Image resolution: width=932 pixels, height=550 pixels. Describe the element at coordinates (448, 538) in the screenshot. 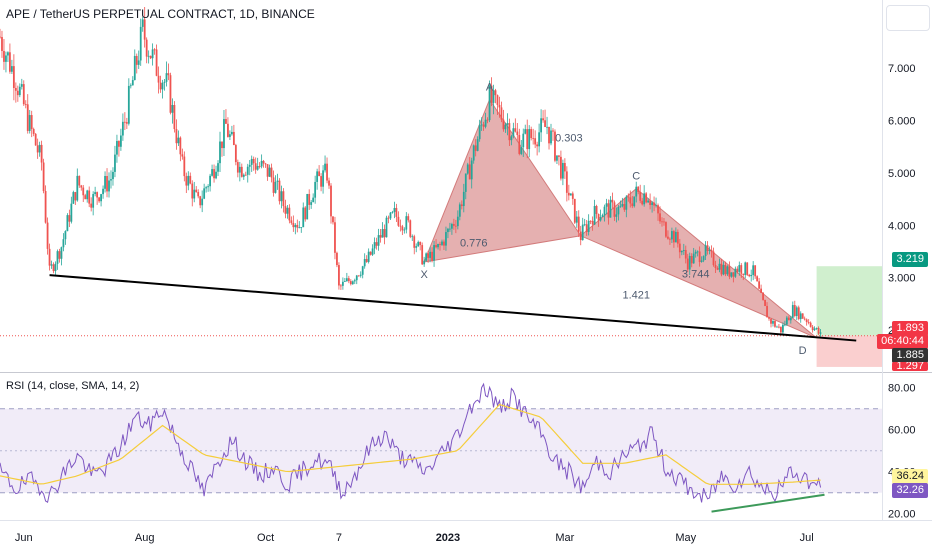

I see `time-tick-label: 2023` at that location.